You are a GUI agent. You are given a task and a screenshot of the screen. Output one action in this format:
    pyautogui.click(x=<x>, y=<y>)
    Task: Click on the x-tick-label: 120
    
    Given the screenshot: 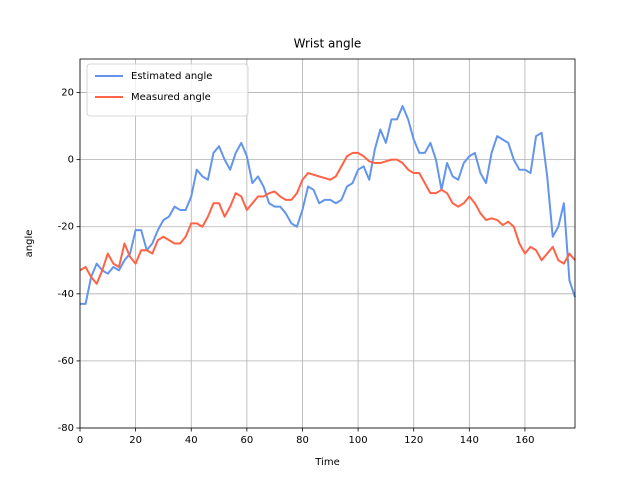 What is the action you would take?
    pyautogui.click(x=413, y=440)
    